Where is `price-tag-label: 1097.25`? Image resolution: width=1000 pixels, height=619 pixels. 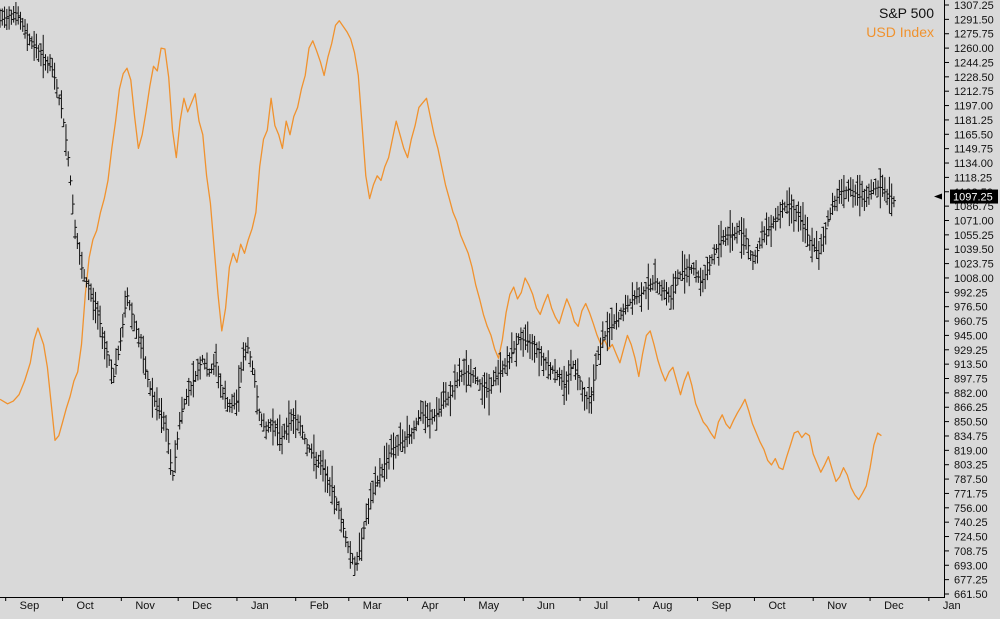
price-tag-label: 1097.25 is located at coordinates (973, 198).